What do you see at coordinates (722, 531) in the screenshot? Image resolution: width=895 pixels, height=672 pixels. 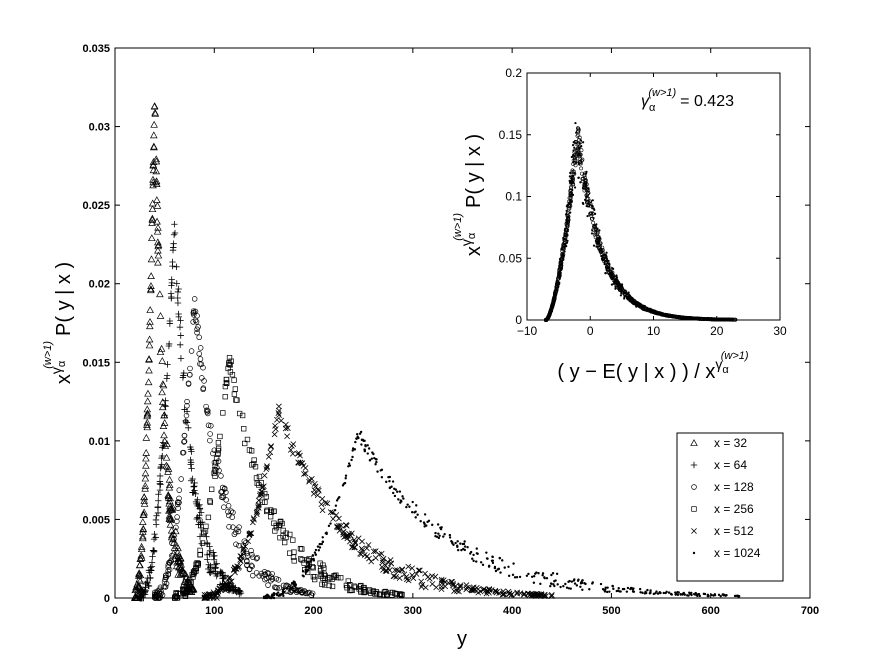 I see `legend-entry: x = 512` at bounding box center [722, 531].